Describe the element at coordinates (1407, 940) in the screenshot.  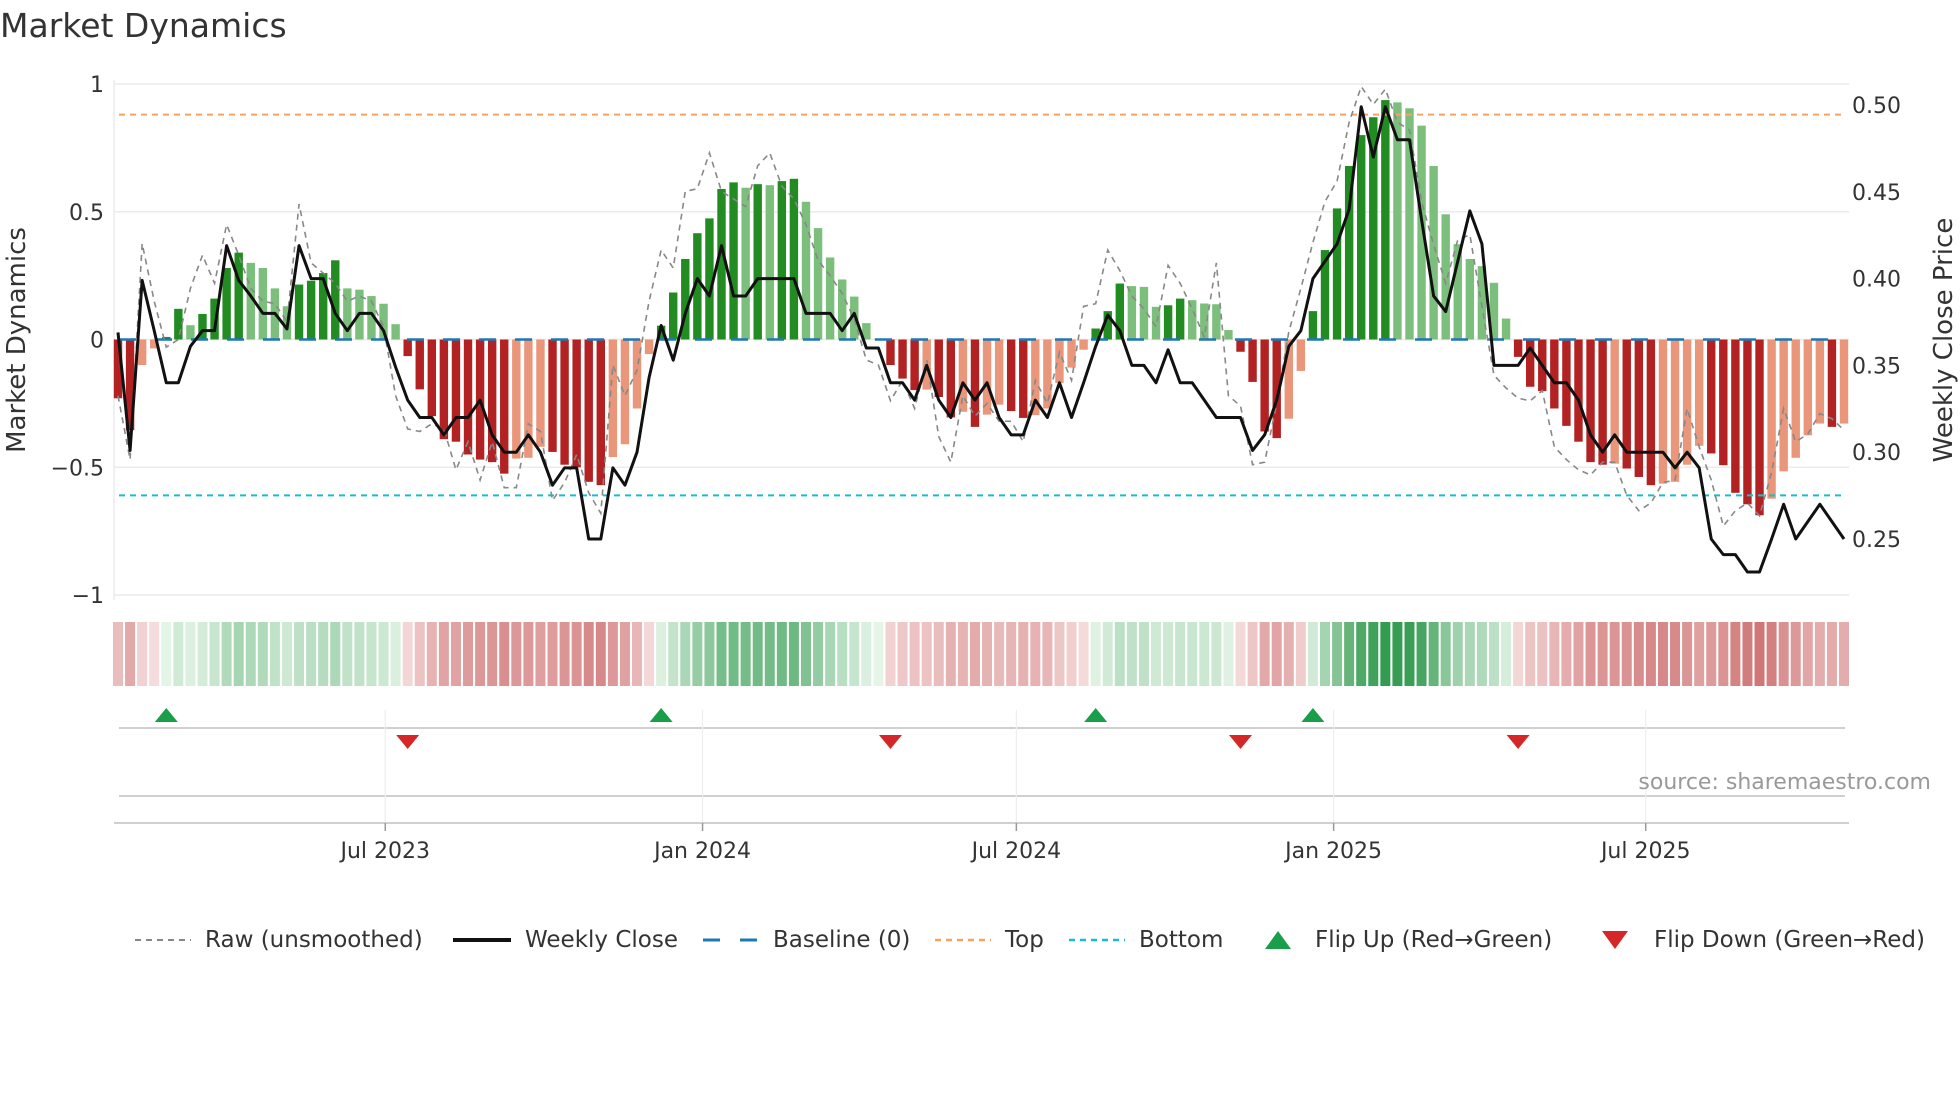
I see `legend-item-flip-up: Flip Up (Red→Green)` at that location.